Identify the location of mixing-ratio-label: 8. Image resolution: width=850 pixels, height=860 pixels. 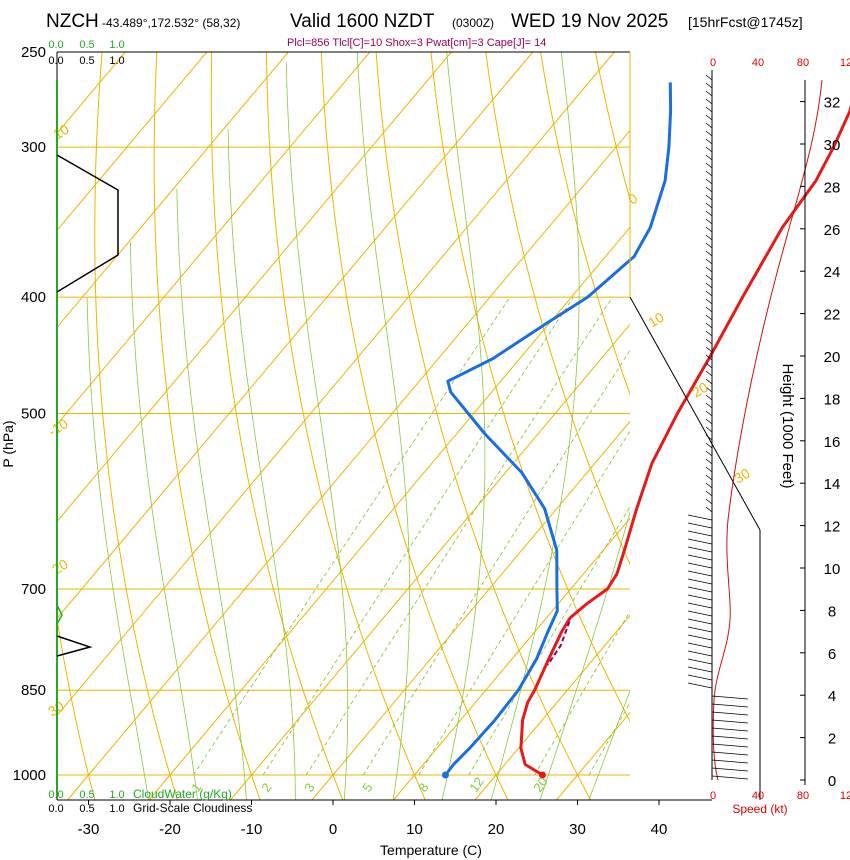
(423, 787).